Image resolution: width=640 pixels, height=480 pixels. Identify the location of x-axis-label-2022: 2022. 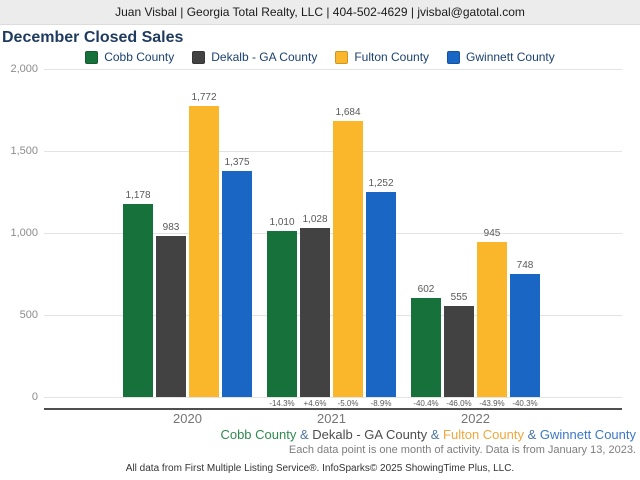
(475, 418).